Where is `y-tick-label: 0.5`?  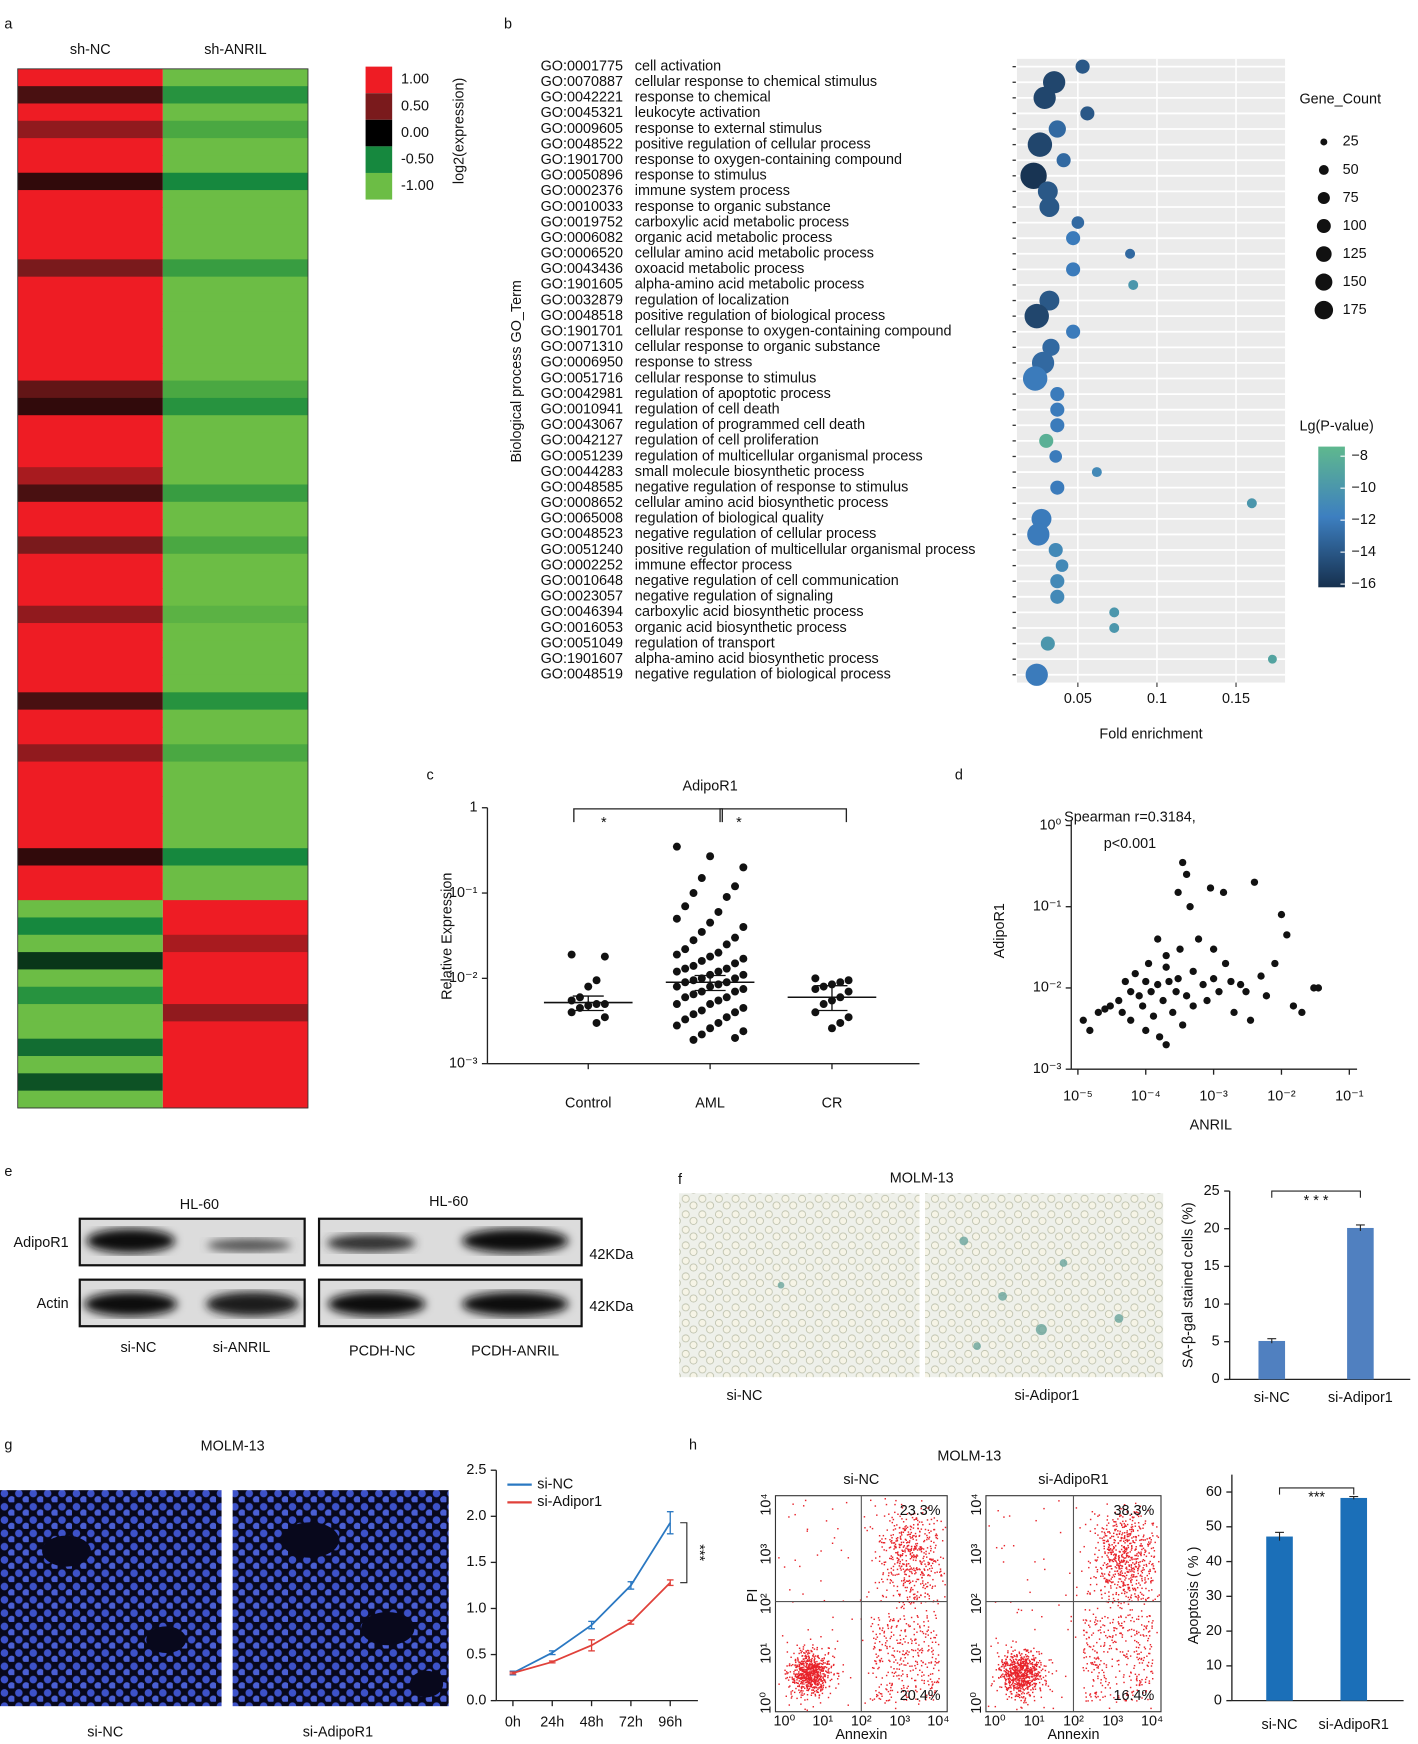 y-tick-label: 0.5 is located at coordinates (476, 1654).